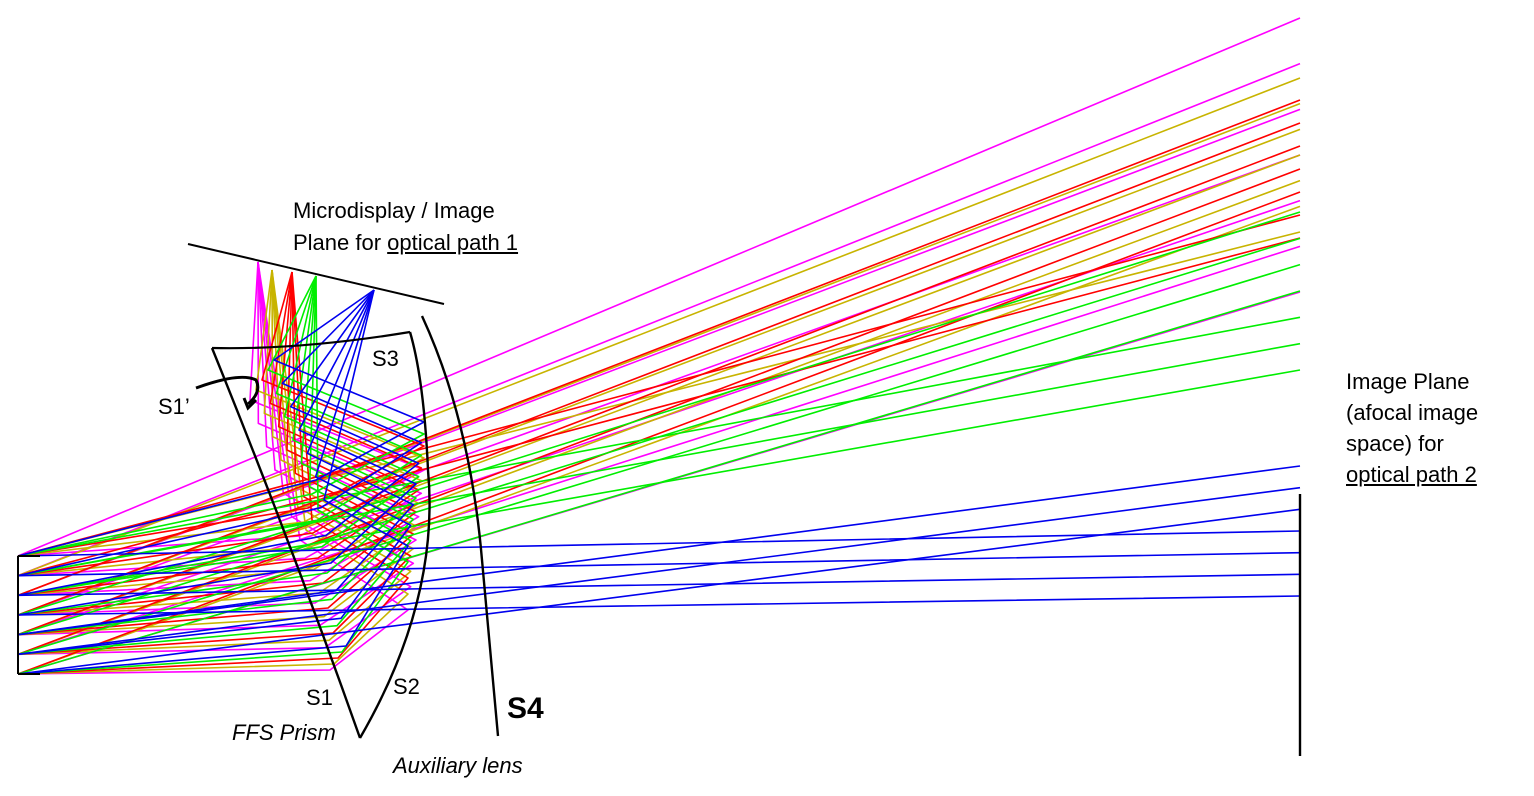 Image resolution: width=1534 pixels, height=796 pixels. I want to click on microdisplay-label-prefix: Plane for, so click(340, 242).